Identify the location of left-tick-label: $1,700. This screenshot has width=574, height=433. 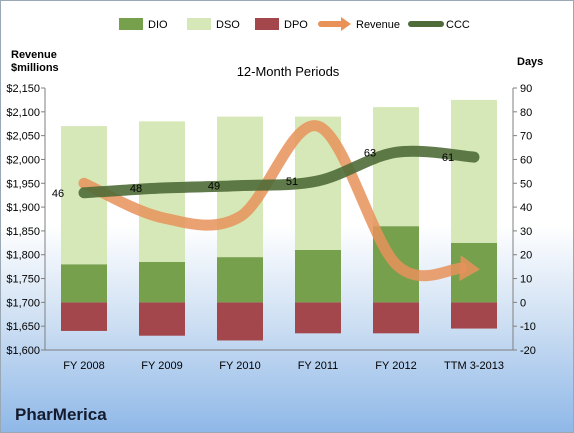
(23, 303).